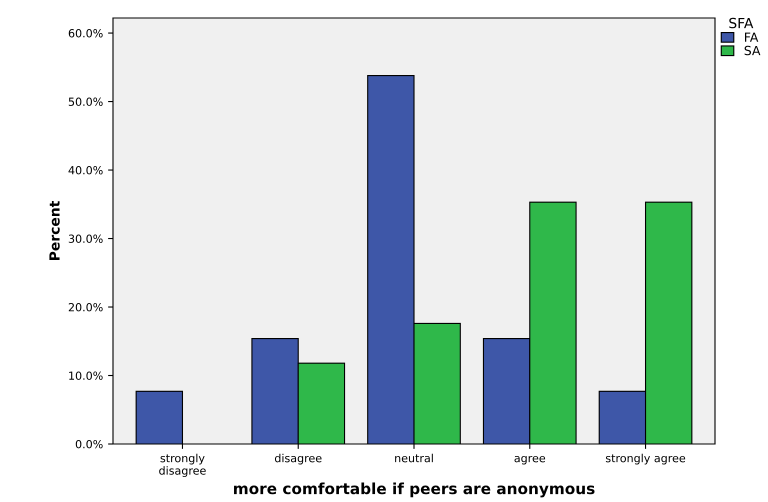  What do you see at coordinates (646, 459) in the screenshot?
I see `x-tick-label: strongly agree` at bounding box center [646, 459].